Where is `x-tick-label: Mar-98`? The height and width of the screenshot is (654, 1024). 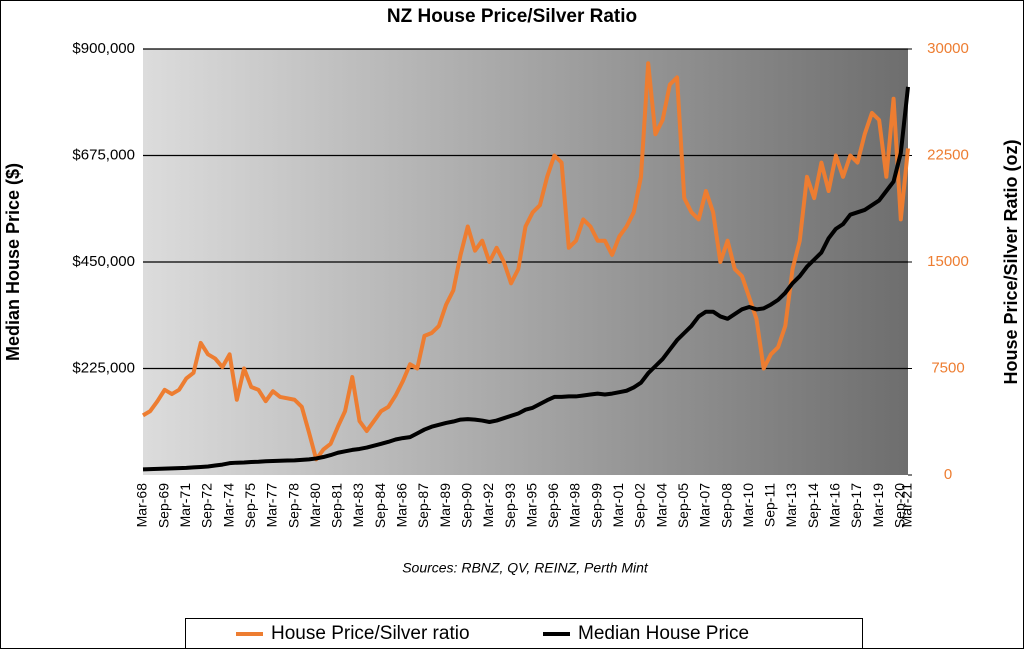
x-tick-label: Mar-98 is located at coordinates (575, 505).